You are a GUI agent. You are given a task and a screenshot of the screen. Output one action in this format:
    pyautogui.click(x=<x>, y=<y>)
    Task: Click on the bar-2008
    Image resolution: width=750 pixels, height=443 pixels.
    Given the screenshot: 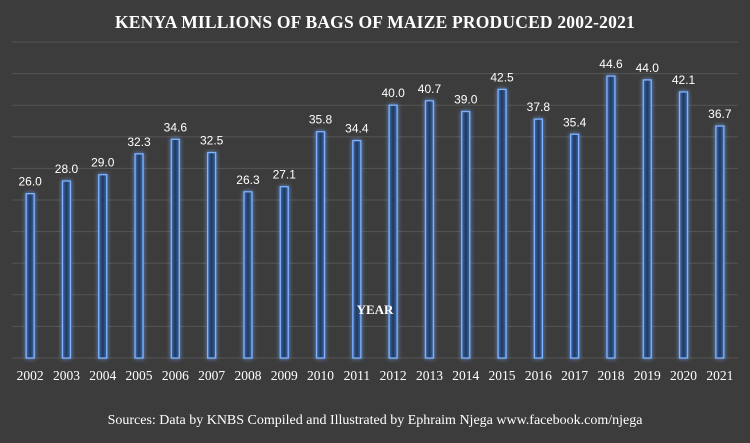 What is the action you would take?
    pyautogui.click(x=248, y=275)
    